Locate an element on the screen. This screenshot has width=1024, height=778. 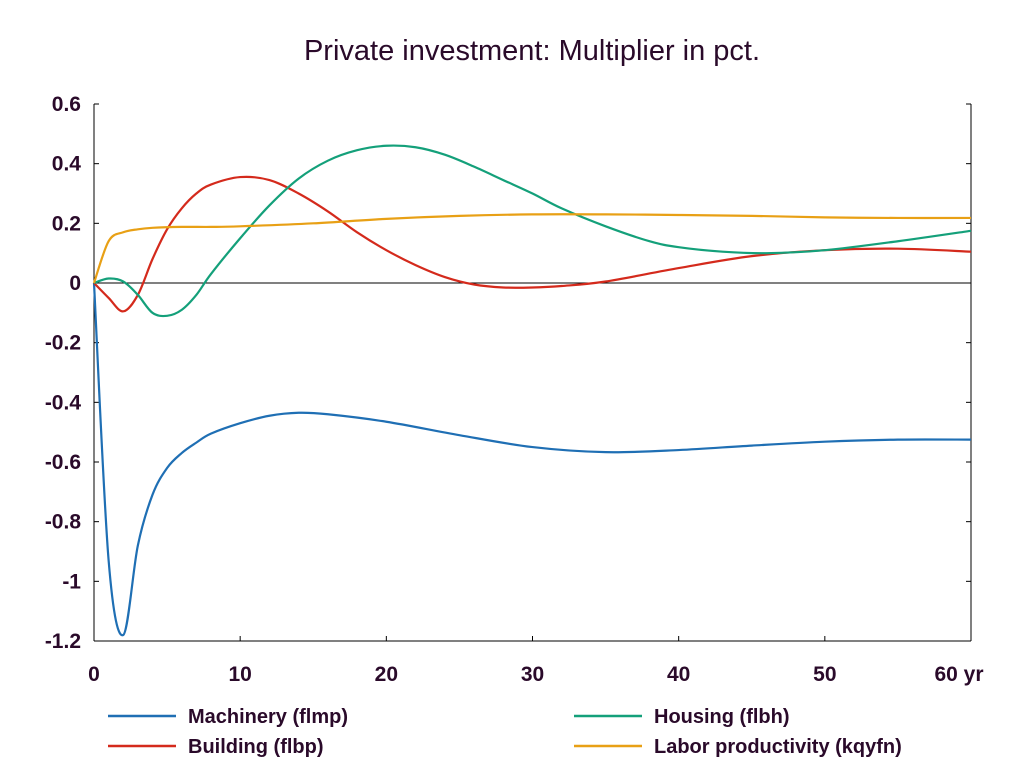
y-tick-label: -0.2 is located at coordinates (63, 343).